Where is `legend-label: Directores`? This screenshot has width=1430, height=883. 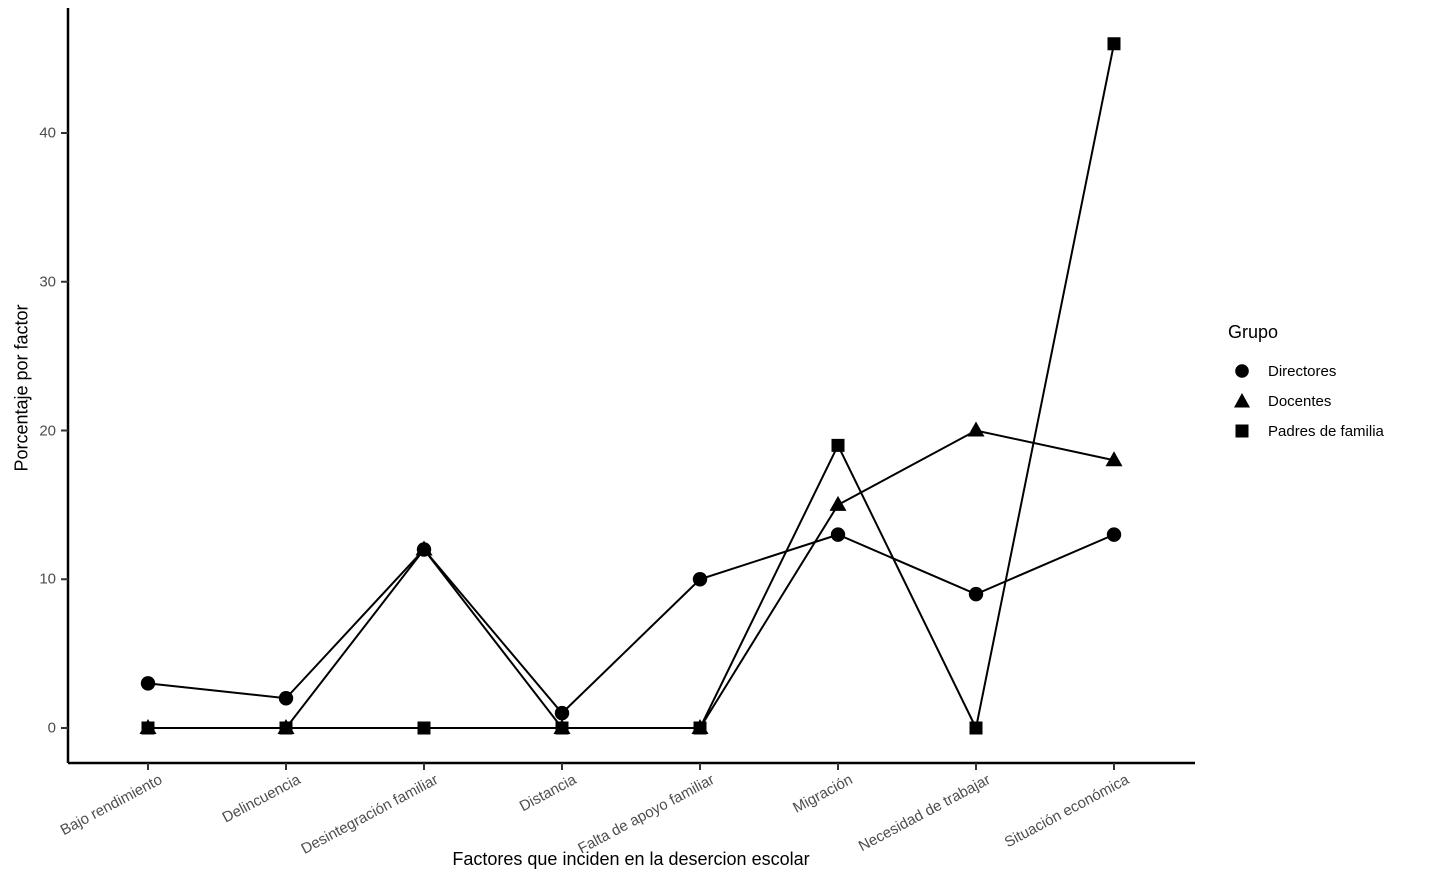 legend-label: Directores is located at coordinates (1302, 371).